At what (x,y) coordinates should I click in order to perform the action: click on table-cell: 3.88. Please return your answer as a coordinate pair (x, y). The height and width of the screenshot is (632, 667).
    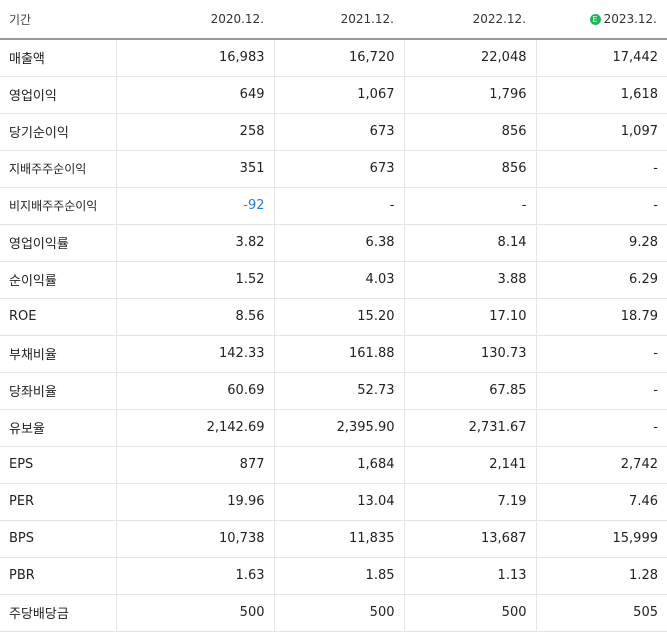
    Looking at the image, I should click on (470, 280).